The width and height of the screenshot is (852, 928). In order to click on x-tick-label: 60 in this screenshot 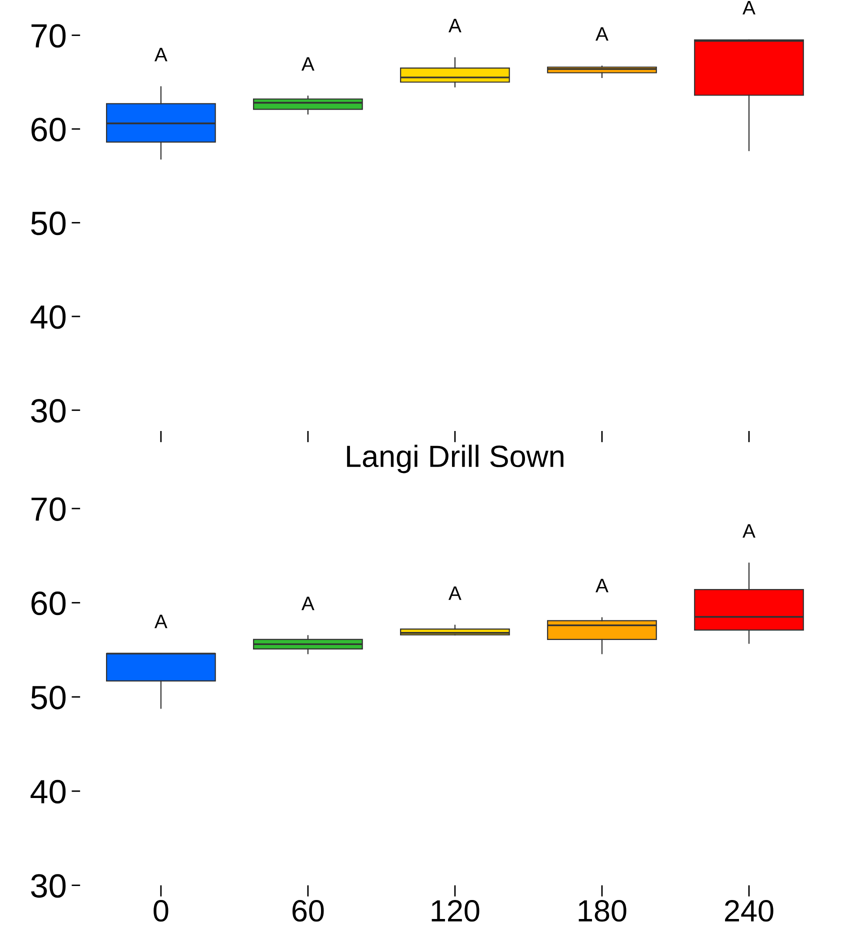, I will do `click(308, 911)`.